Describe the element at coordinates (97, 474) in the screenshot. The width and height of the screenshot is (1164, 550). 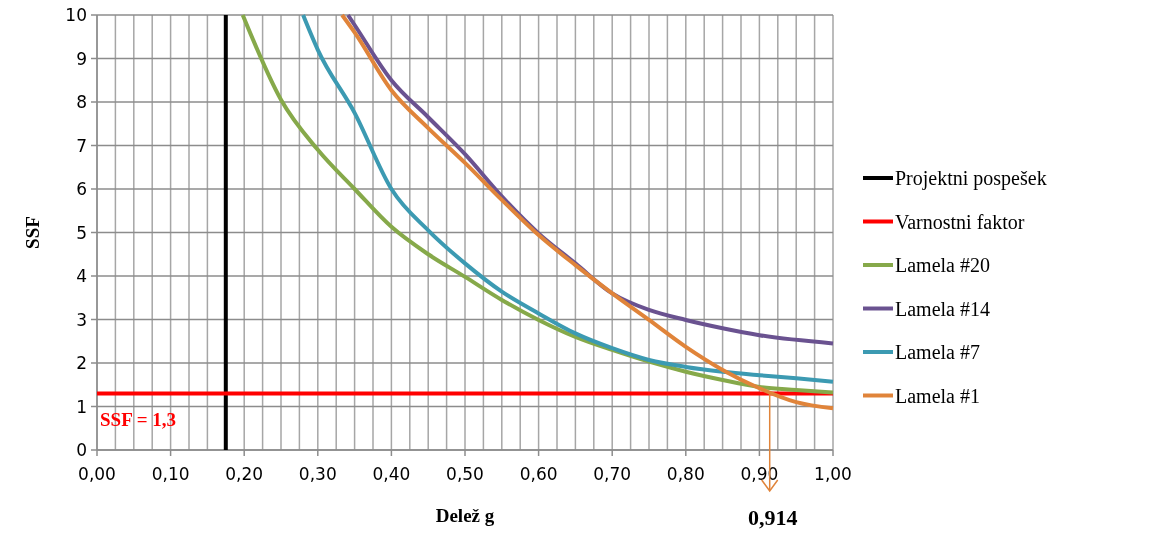
I see `x-tick-label: 0,00` at that location.